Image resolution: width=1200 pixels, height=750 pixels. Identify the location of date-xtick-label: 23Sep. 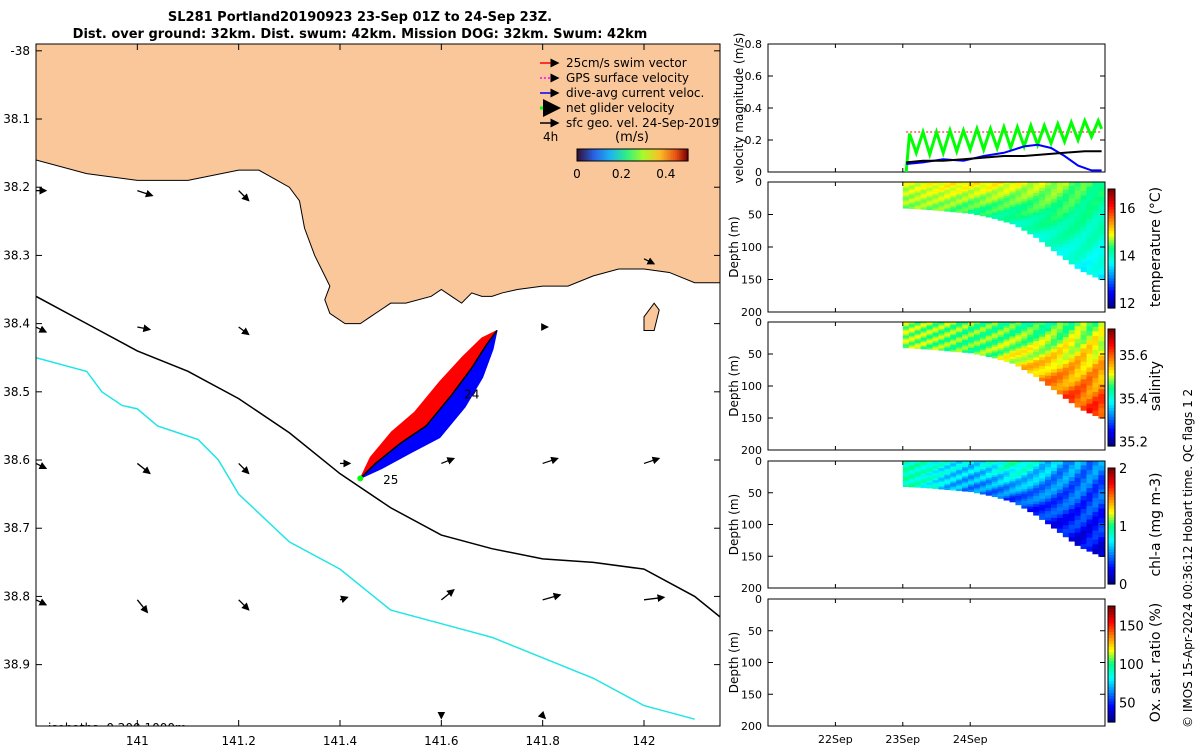
(902, 739).